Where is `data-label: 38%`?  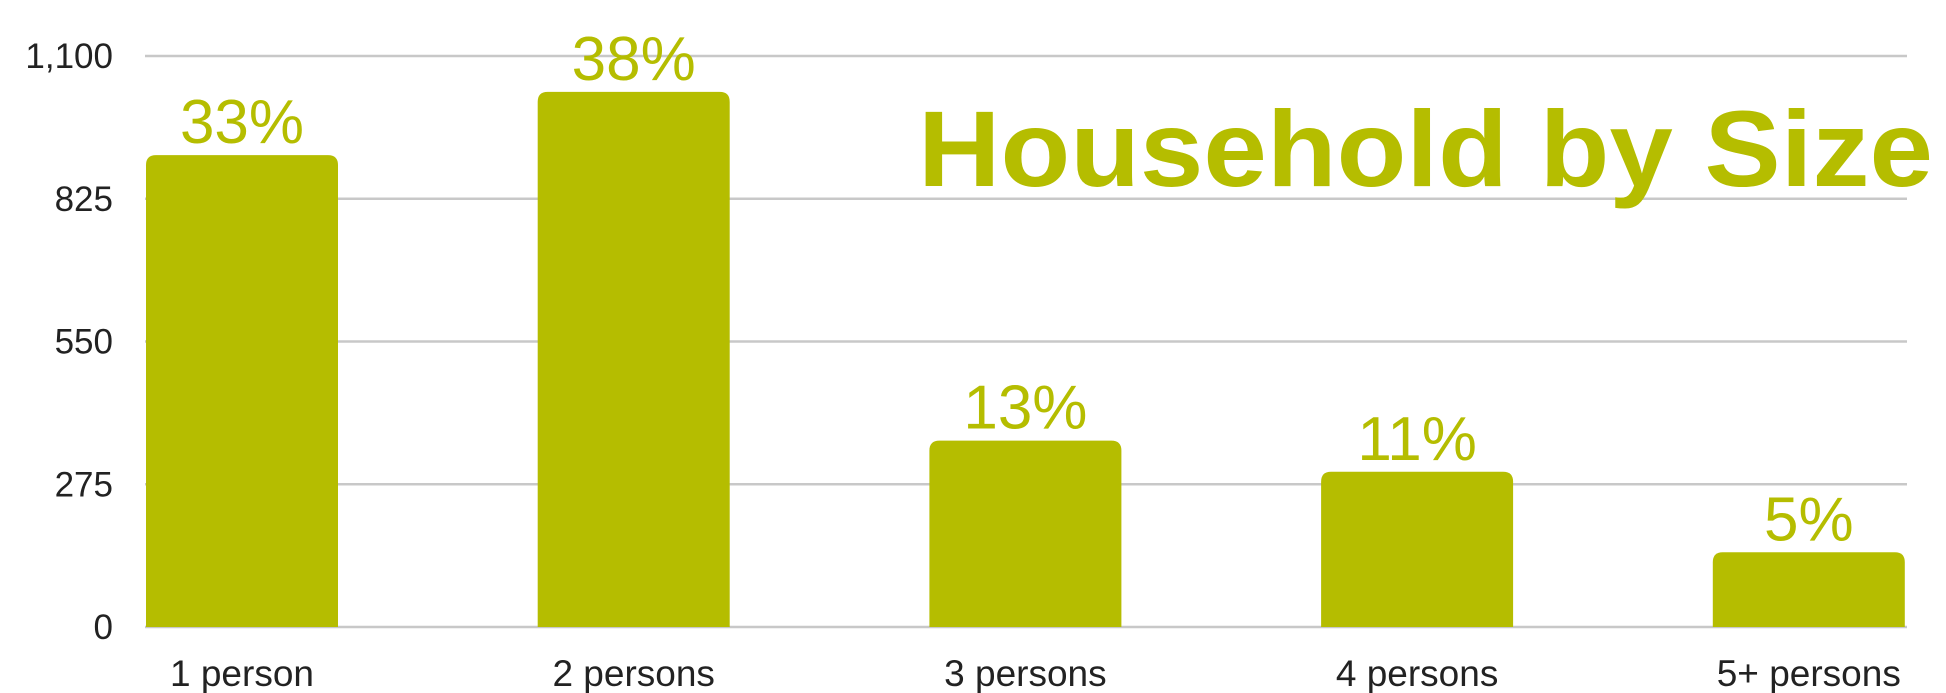
data-label: 38% is located at coordinates (634, 59).